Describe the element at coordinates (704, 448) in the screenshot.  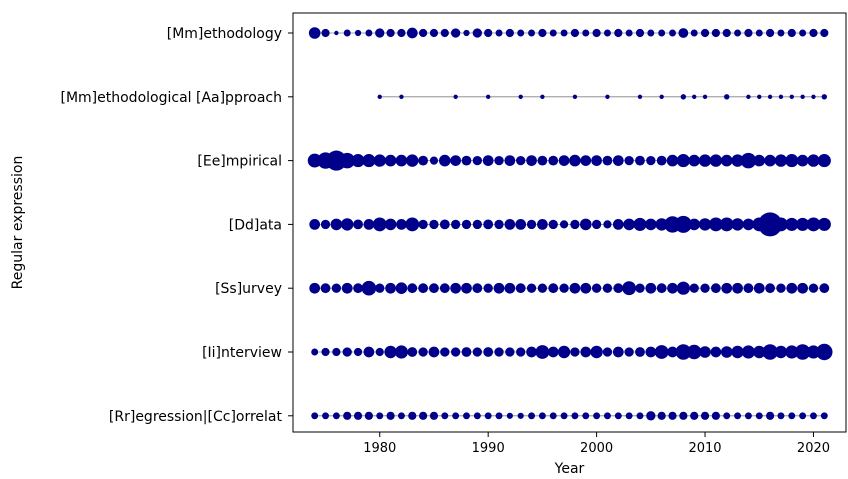
I see `x-tick-label: 2010` at that location.